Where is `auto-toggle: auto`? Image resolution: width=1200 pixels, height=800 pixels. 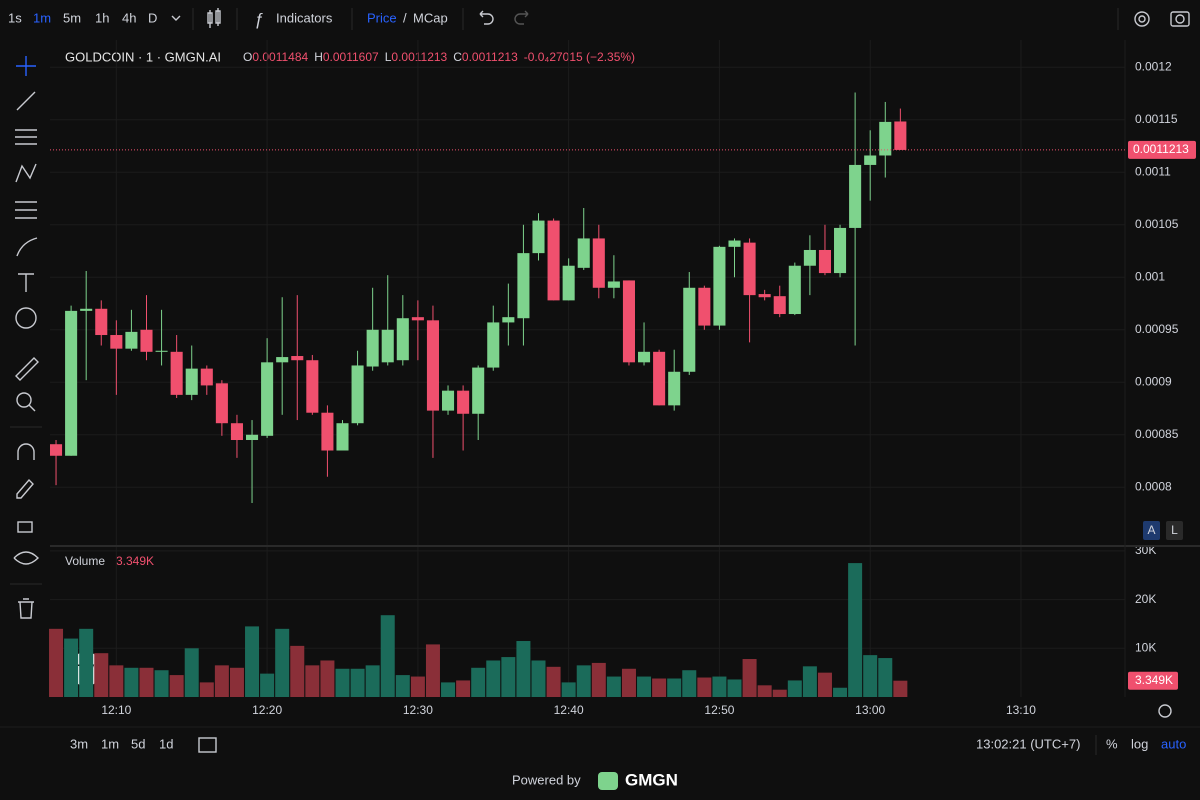 auto-toggle: auto is located at coordinates (1173, 743).